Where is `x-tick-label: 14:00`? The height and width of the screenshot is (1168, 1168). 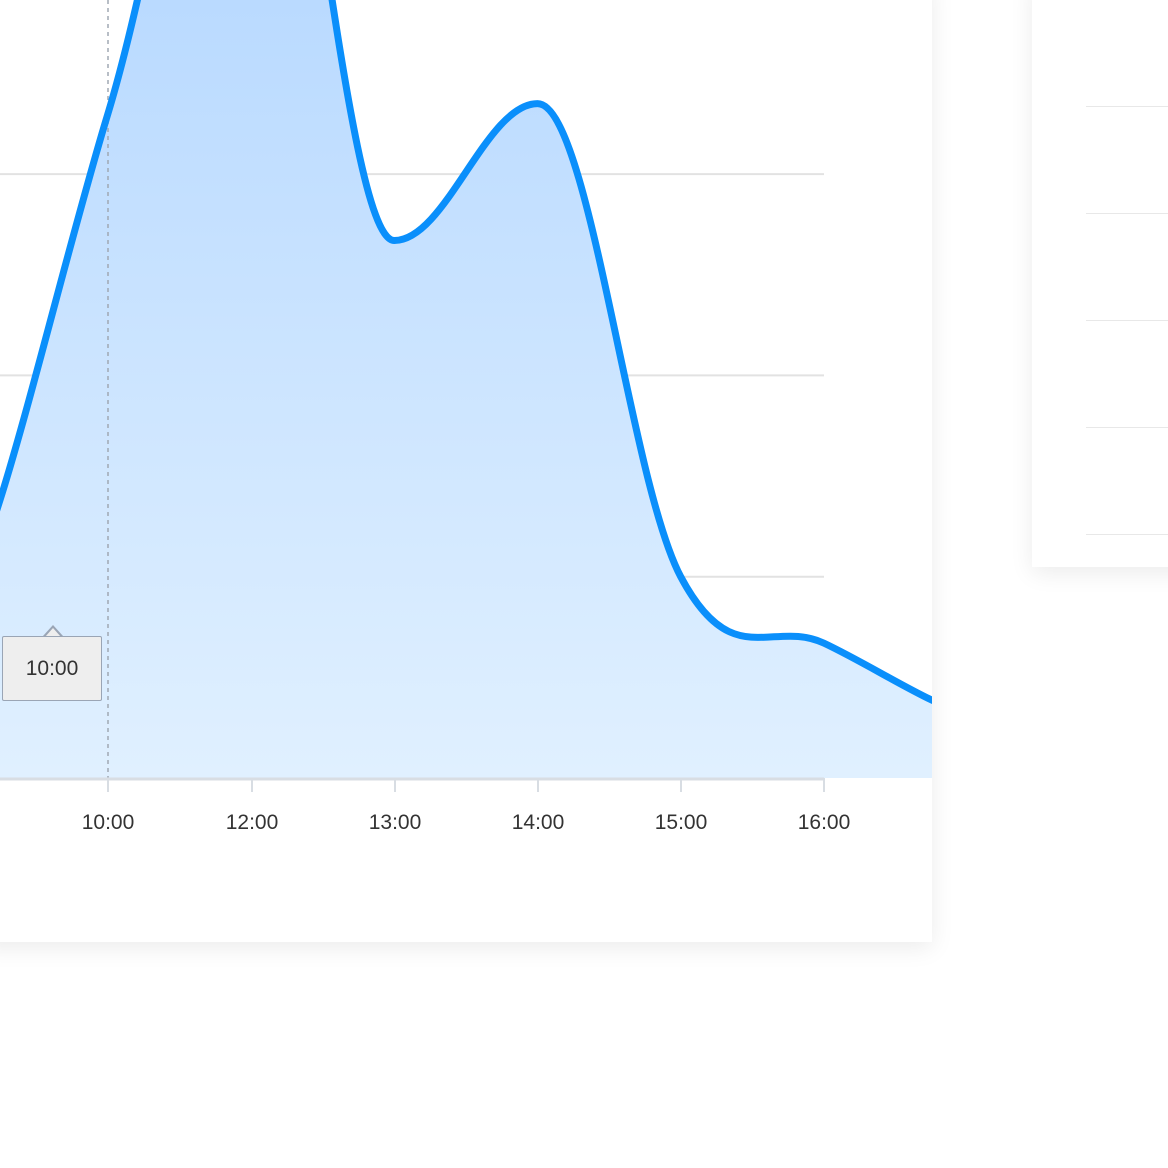 x-tick-label: 14:00 is located at coordinates (538, 822).